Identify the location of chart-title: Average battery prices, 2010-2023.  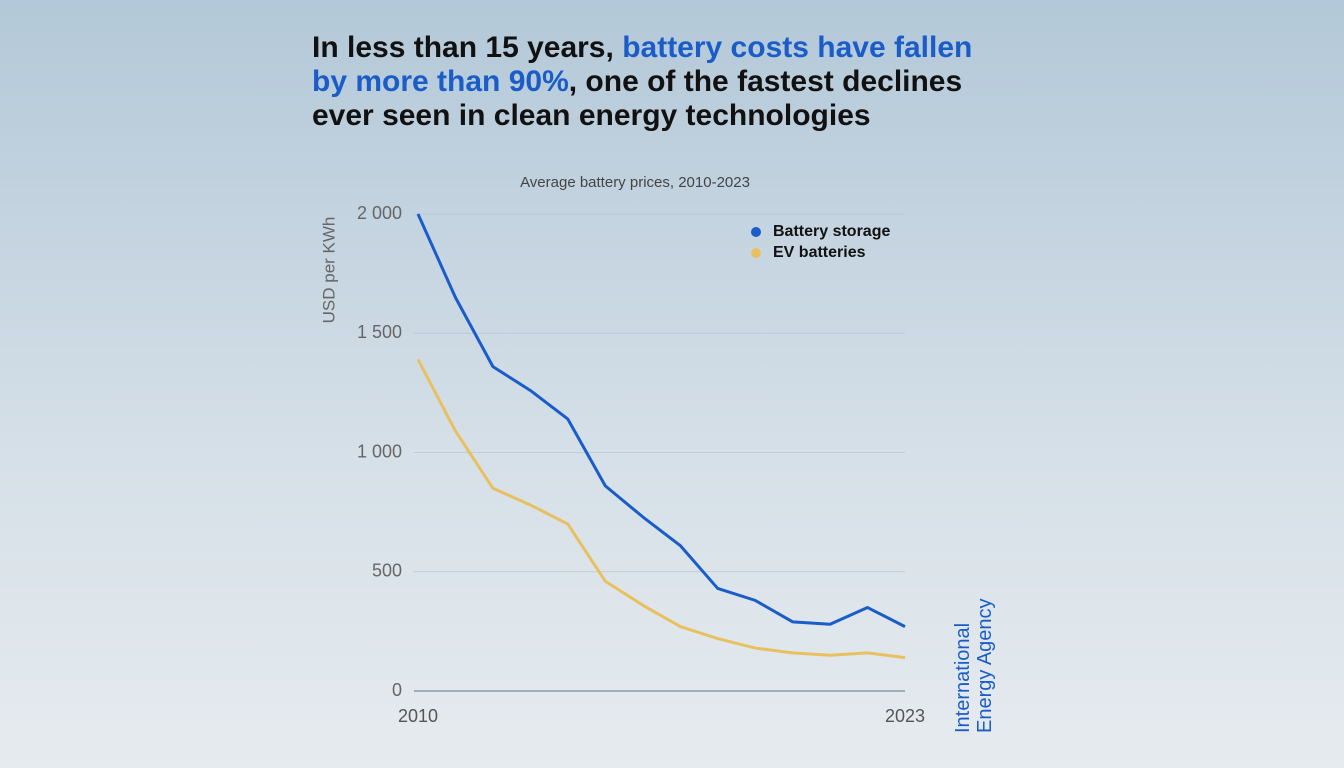
(635, 182).